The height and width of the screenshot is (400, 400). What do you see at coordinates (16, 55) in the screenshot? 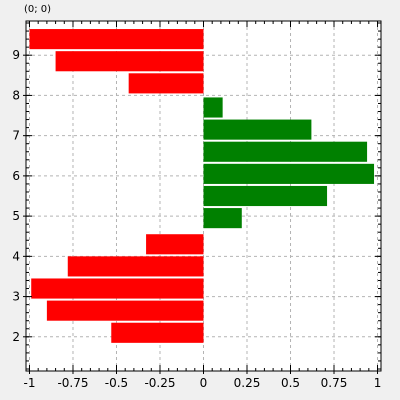
I see `y-tick-label-7: 9` at bounding box center [16, 55].